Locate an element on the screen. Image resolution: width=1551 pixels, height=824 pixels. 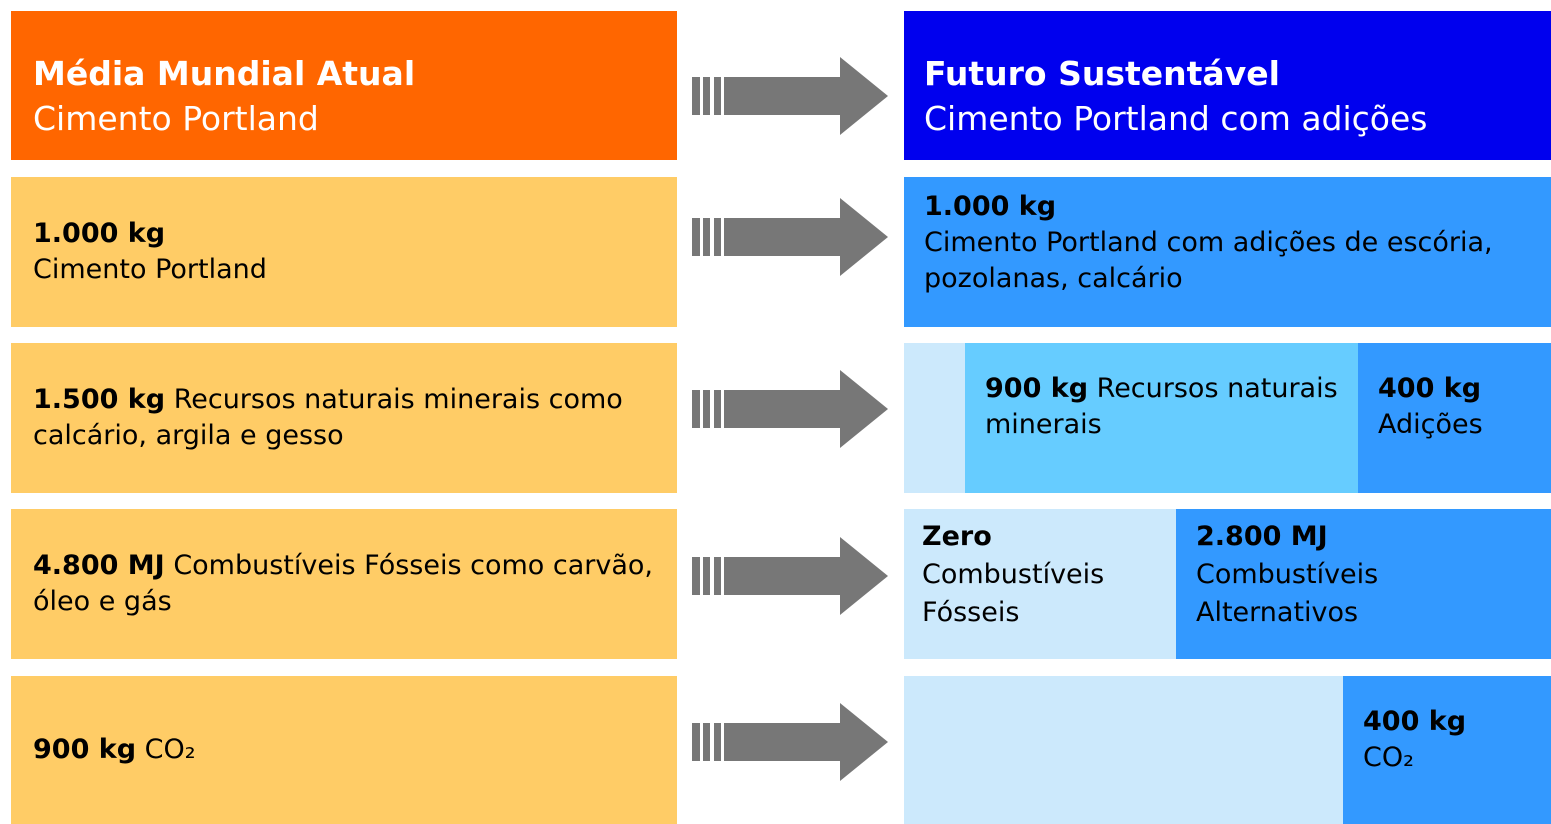
amount: 1.500 kg is located at coordinates (99, 399).